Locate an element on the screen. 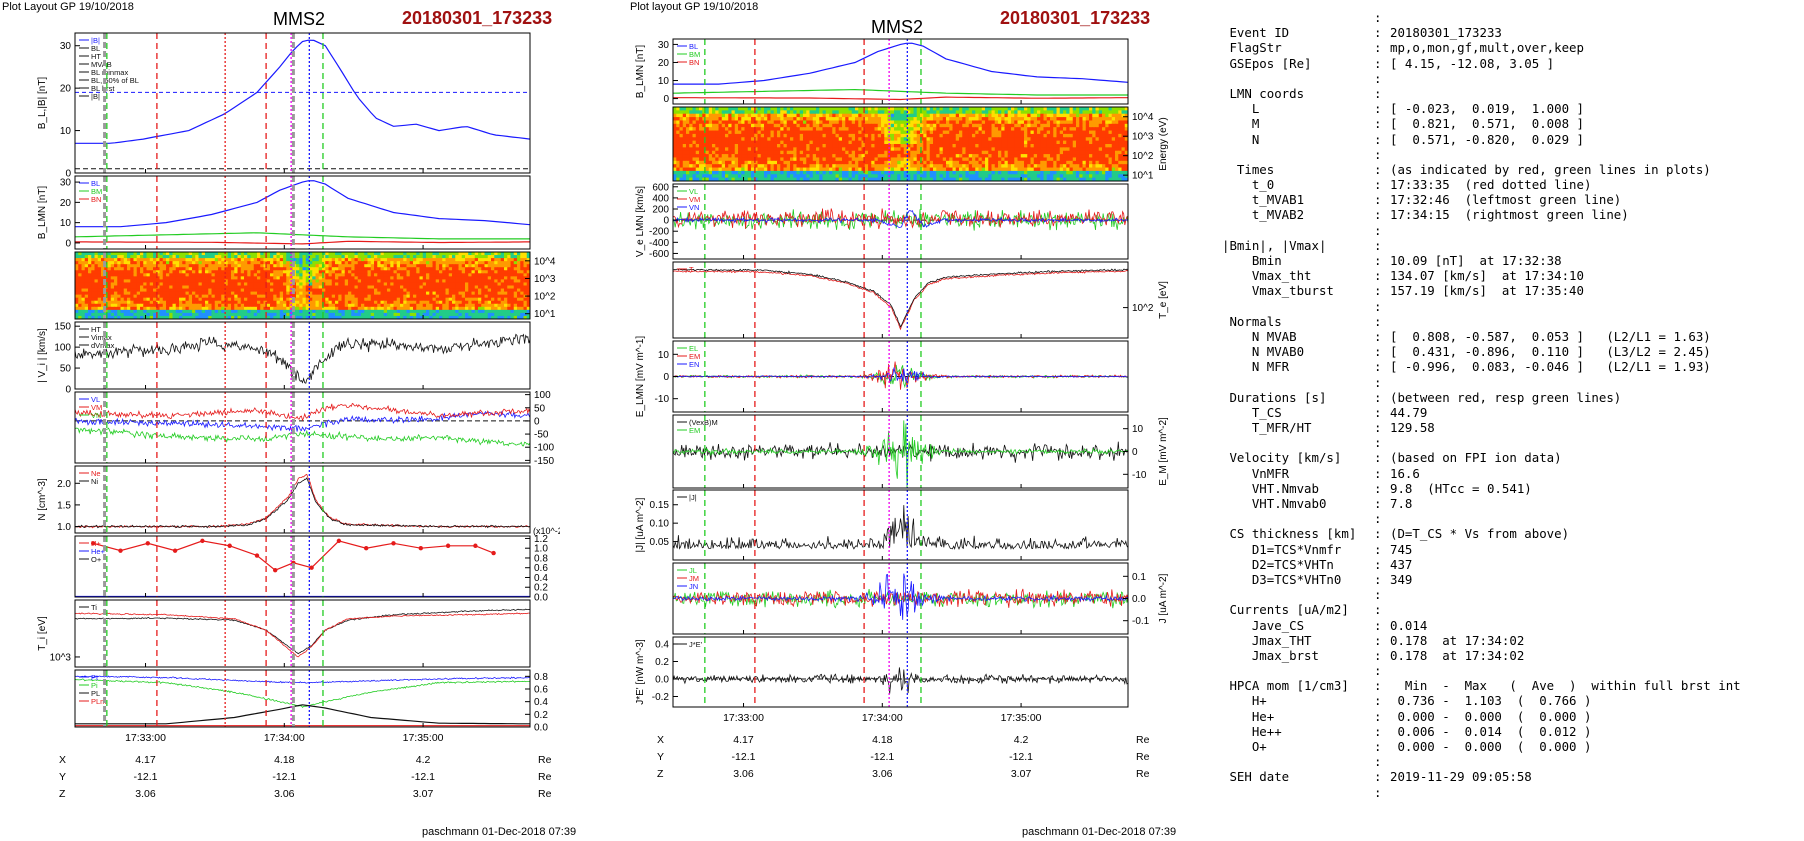 The width and height of the screenshot is (1804, 841). chart-plot-area is located at coordinates (302, 633).